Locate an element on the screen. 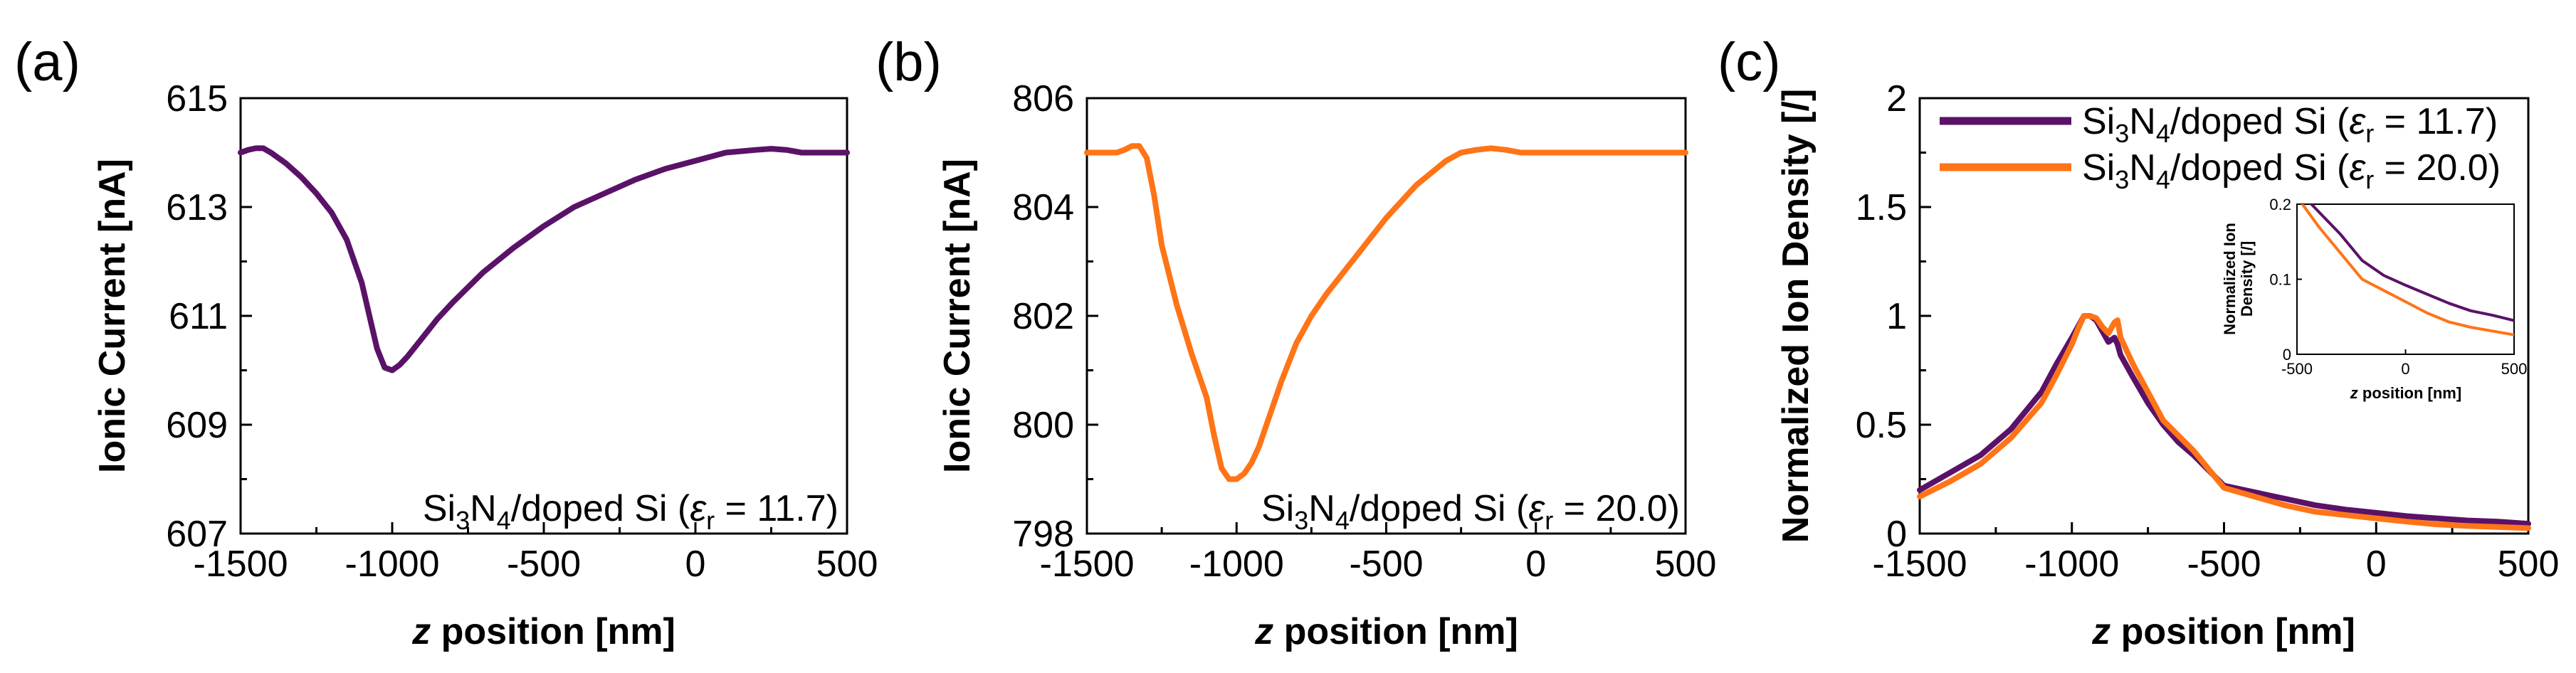 This screenshot has height=673, width=2576. x-ticks-a: -1500 -1000 -500 0 500 is located at coordinates (536, 553).